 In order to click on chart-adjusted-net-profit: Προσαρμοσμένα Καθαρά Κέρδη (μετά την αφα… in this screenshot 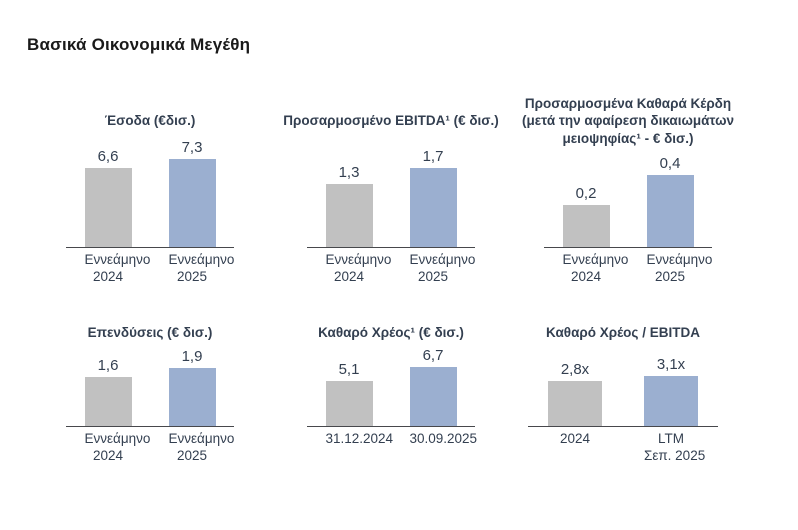, I will do `click(628, 190)`.